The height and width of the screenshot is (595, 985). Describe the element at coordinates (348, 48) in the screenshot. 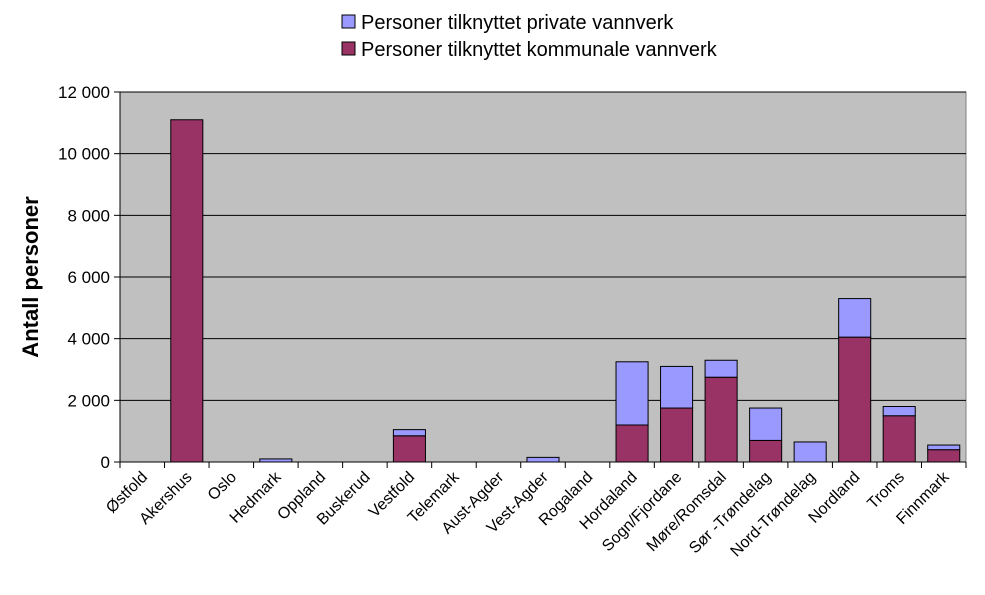

I see `legend-swatch-municipal` at that location.